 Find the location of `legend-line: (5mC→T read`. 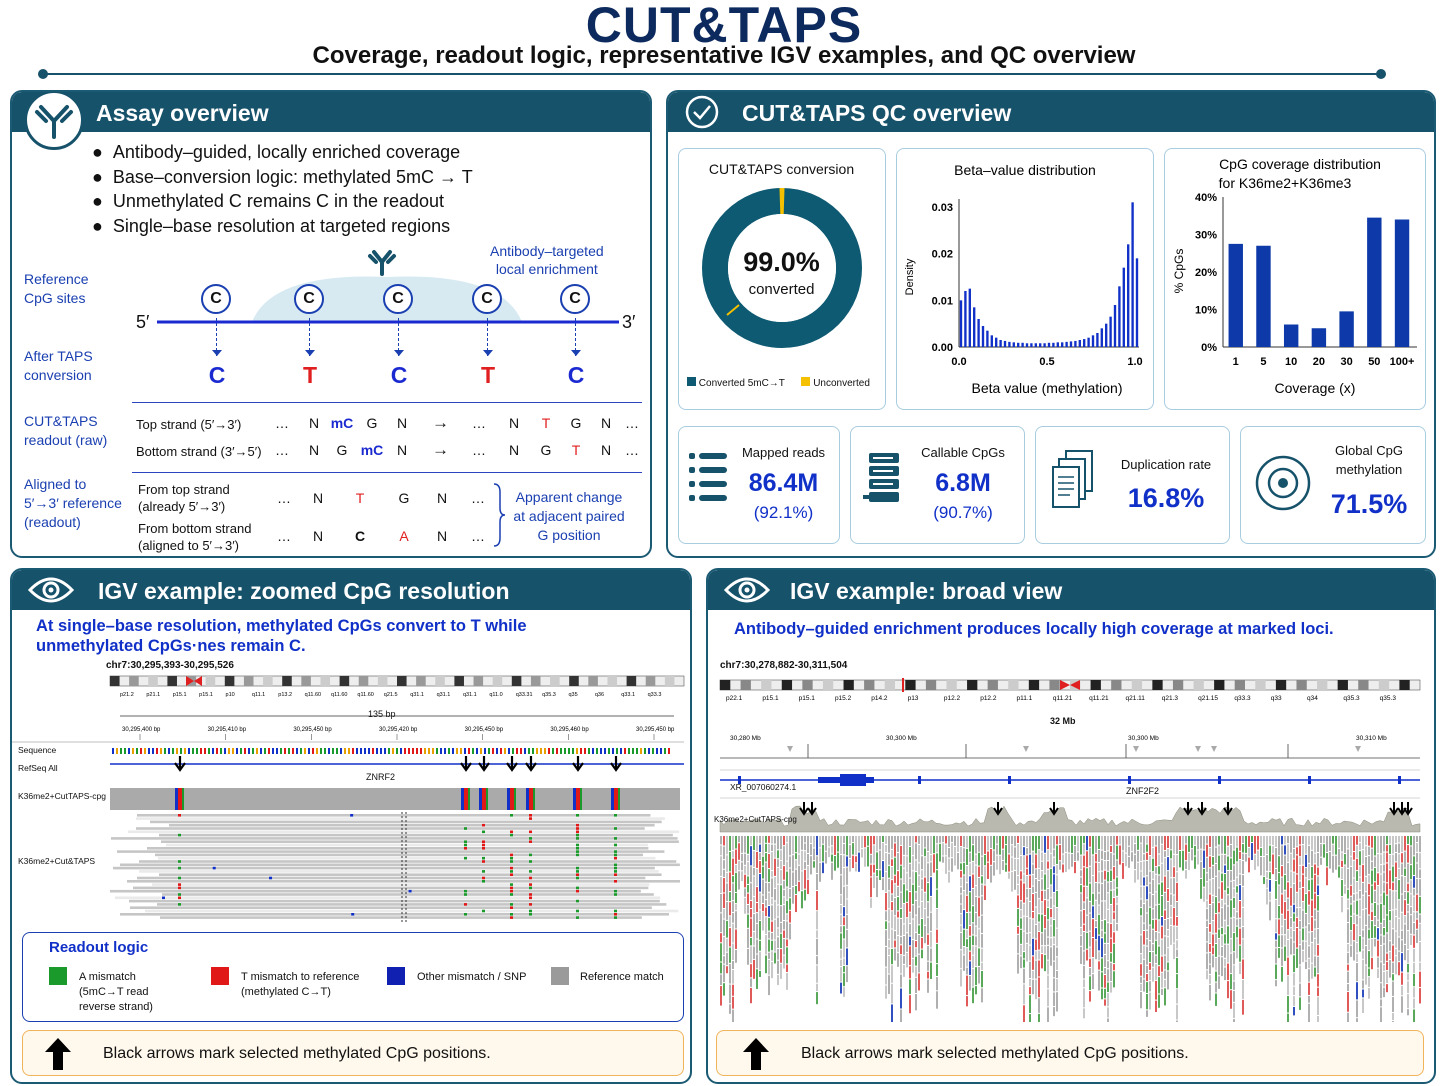

legend-line: (5mC→T read is located at coordinates (114, 992).